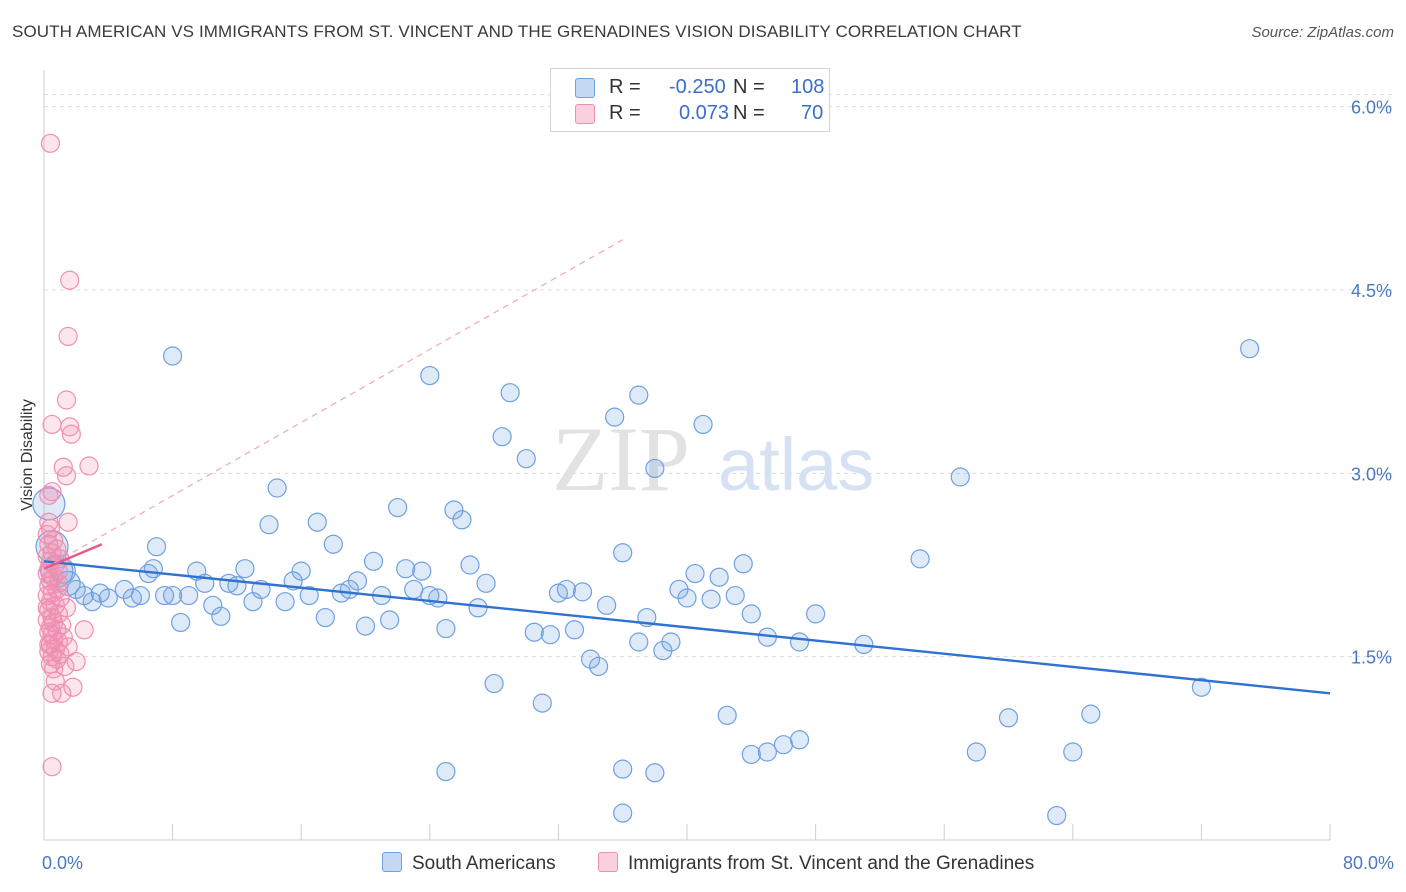  What do you see at coordinates (1371, 474) in the screenshot?
I see `y-tick-label: 3.0%` at bounding box center [1371, 474].